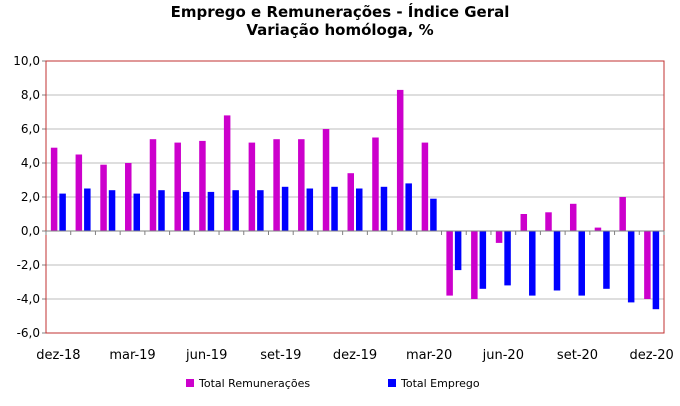  I want to click on x-tick-label: dez-20, so click(651, 355).